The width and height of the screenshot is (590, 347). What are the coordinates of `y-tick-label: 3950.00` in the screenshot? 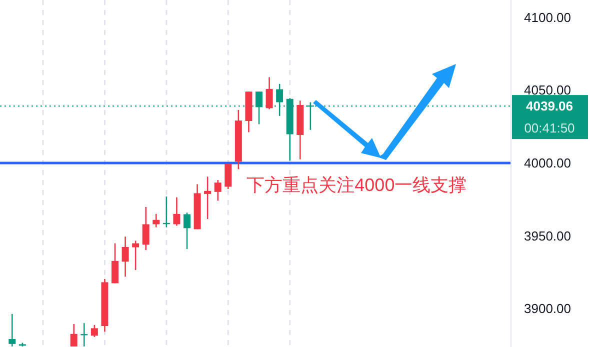 It's located at (547, 236).